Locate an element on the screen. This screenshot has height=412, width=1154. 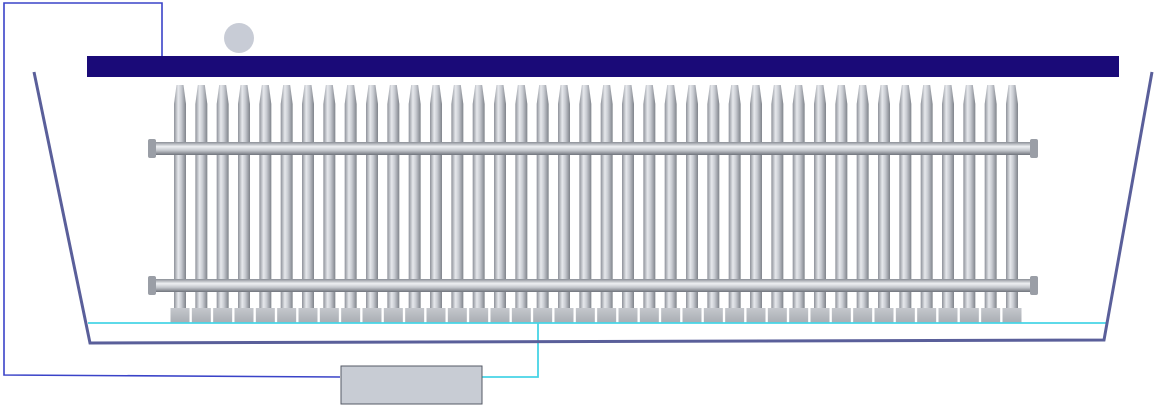
indicator-light is located at coordinates (239, 38).